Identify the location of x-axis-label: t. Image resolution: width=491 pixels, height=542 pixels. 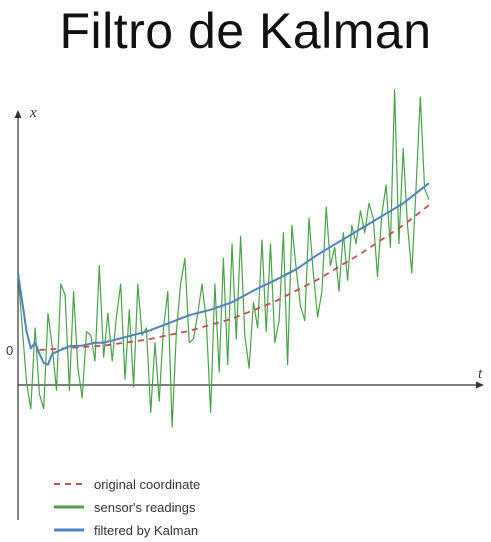
(480, 374).